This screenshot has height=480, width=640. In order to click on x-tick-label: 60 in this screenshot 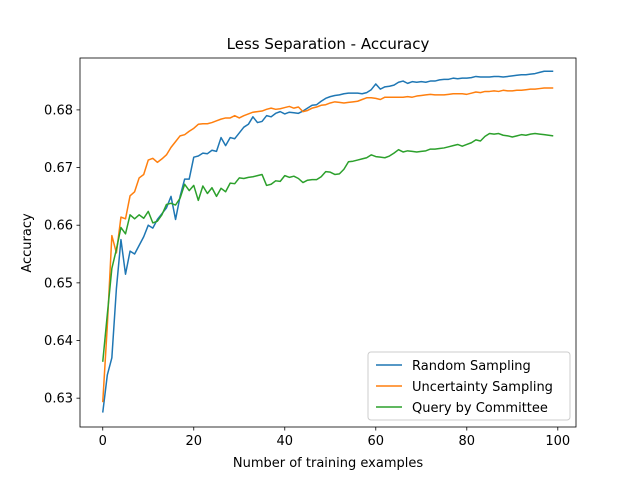, I will do `click(376, 441)`.